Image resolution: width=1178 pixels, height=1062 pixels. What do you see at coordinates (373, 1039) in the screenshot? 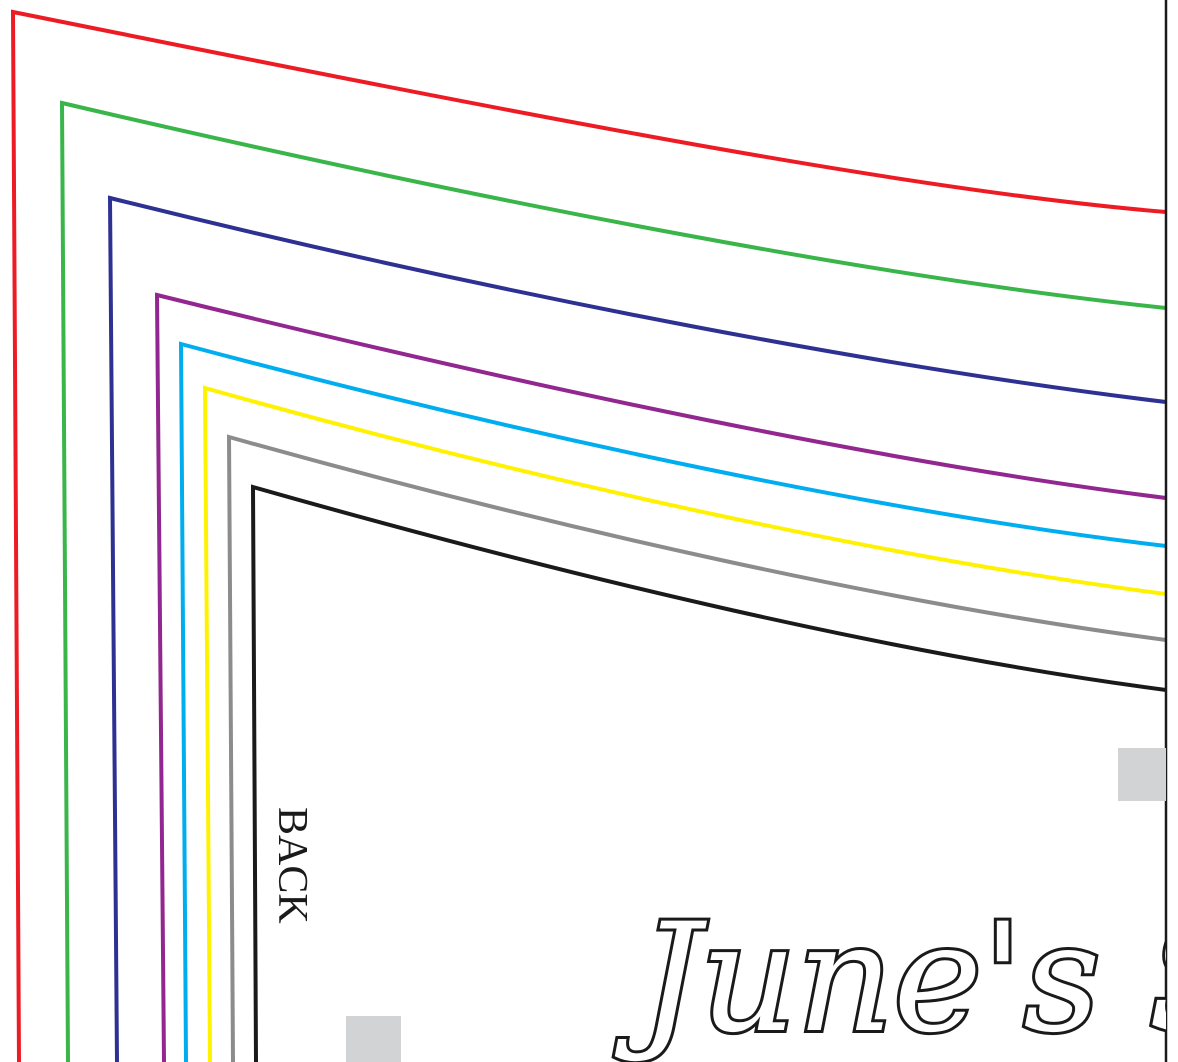
I see `alignment-marker-bottom` at bounding box center [373, 1039].